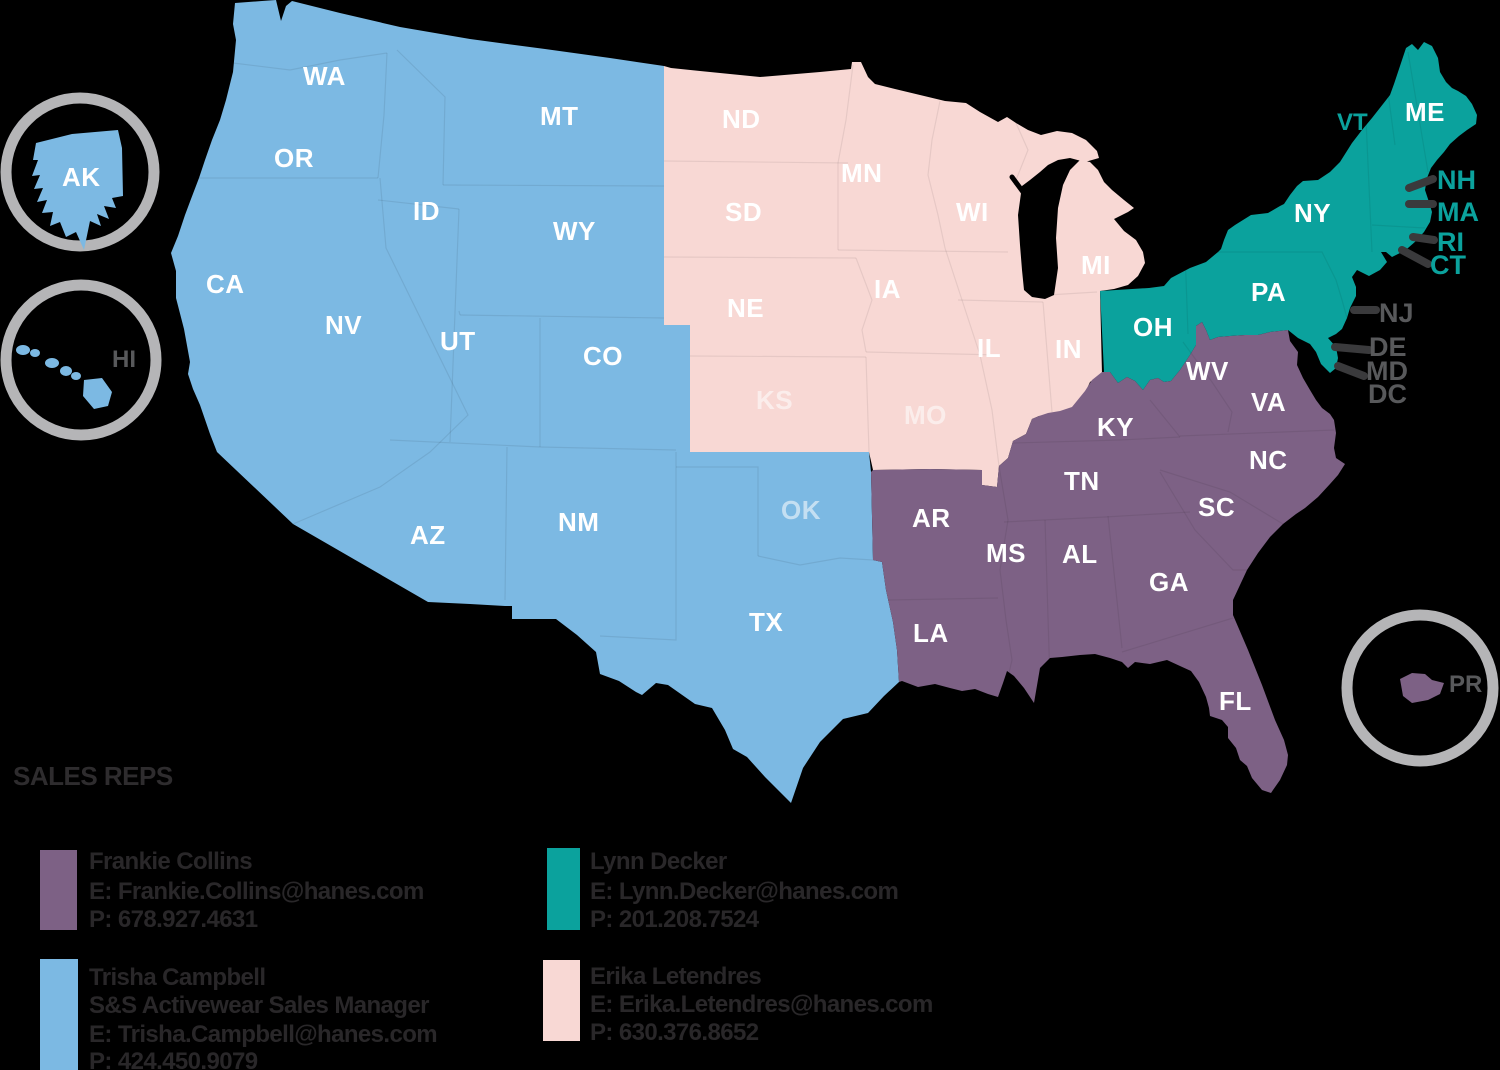  What do you see at coordinates (225, 284) in the screenshot?
I see `svg-text: CA` at bounding box center [225, 284].